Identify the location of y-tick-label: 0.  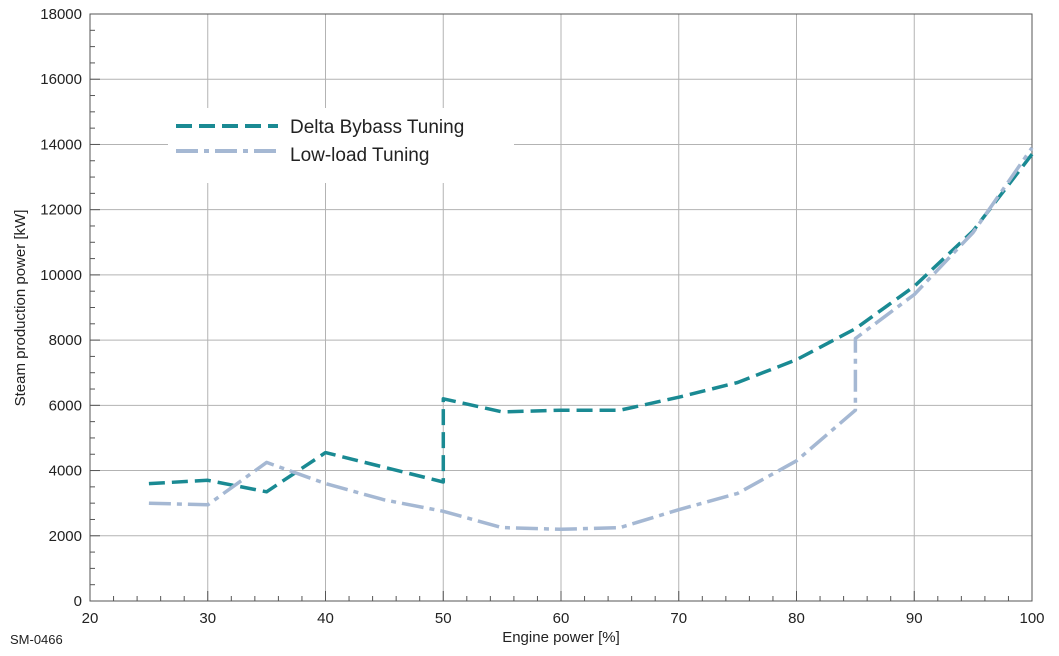
(78, 601).